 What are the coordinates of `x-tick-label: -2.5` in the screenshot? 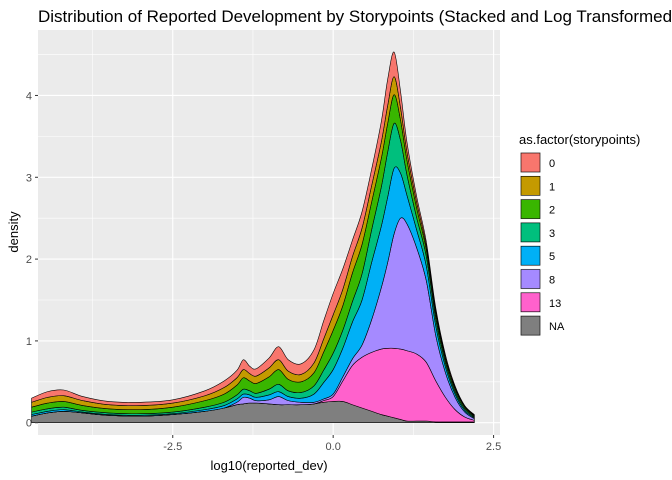 It's located at (172, 447).